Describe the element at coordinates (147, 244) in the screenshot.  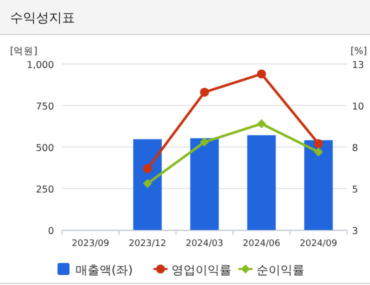
I see `x-tick-label: 2023/12` at that location.